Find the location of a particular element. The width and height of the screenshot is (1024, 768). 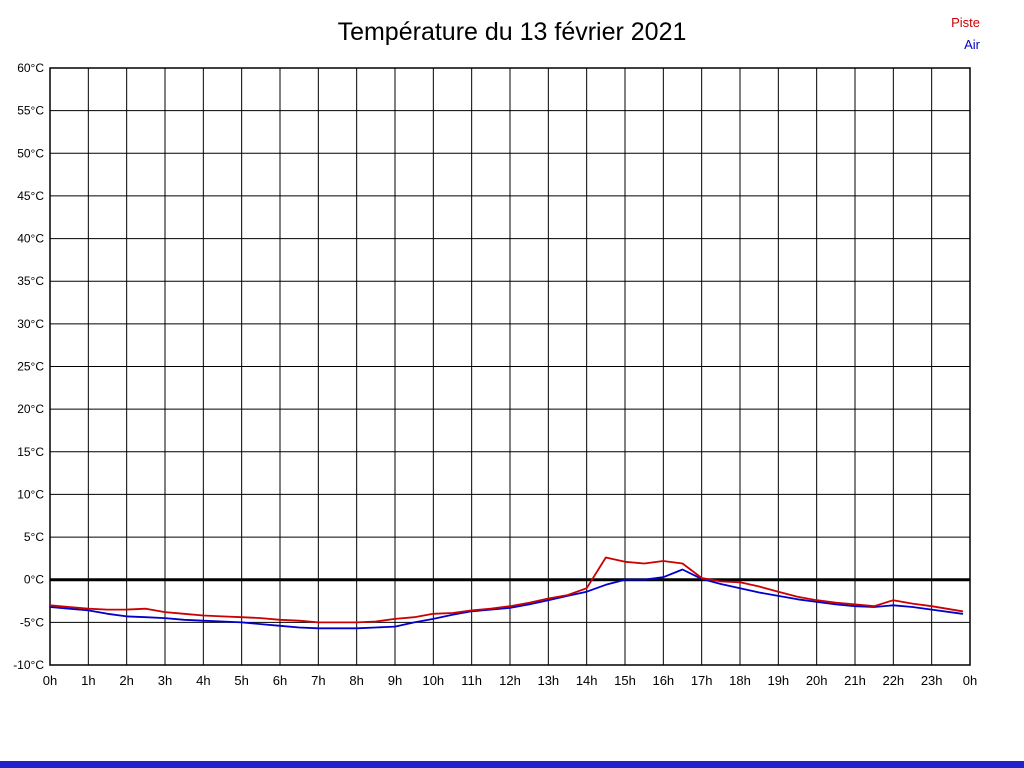

x-tick-label: 6h is located at coordinates (280, 680).